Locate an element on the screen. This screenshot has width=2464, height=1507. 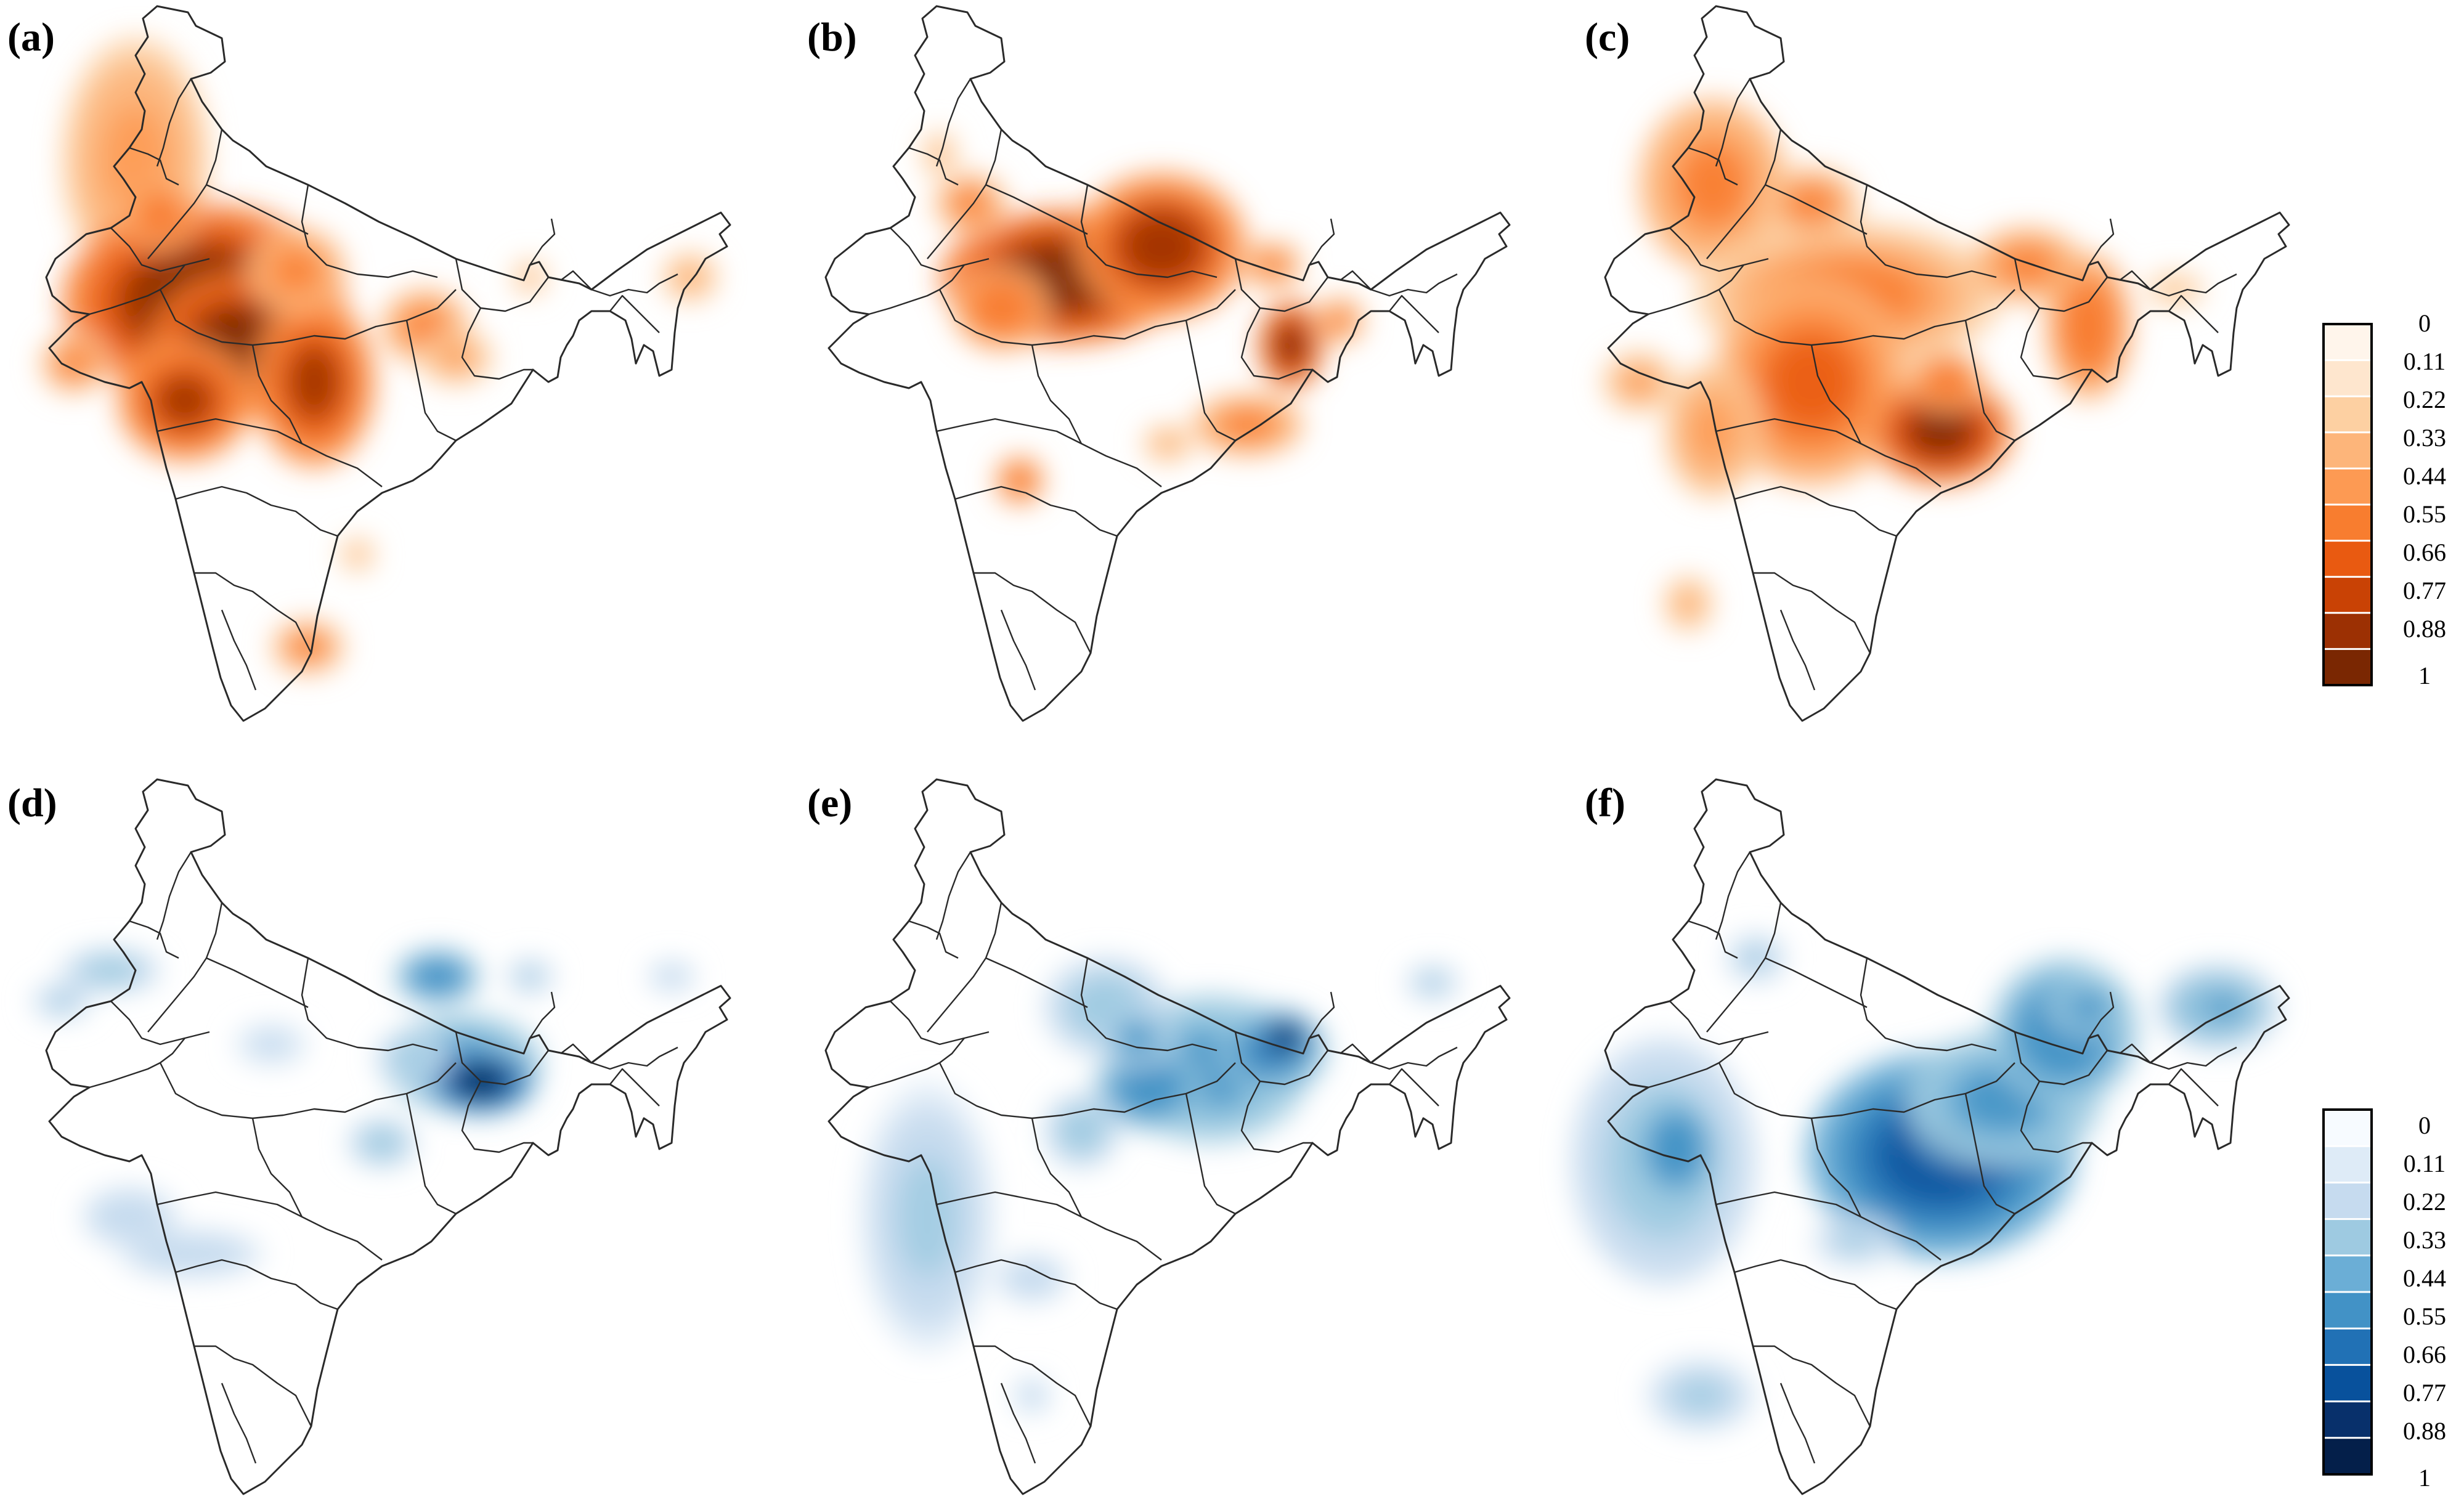
colorbar-orange-tick: 0.22 is located at coordinates (2424, 400).